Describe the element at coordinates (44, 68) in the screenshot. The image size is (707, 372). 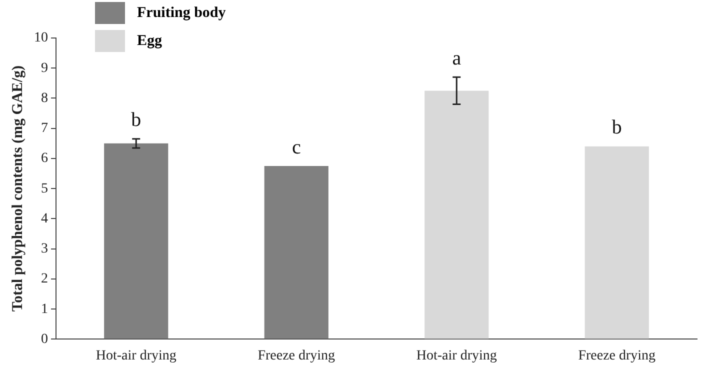
I see `y-tick-label: 9` at that location.